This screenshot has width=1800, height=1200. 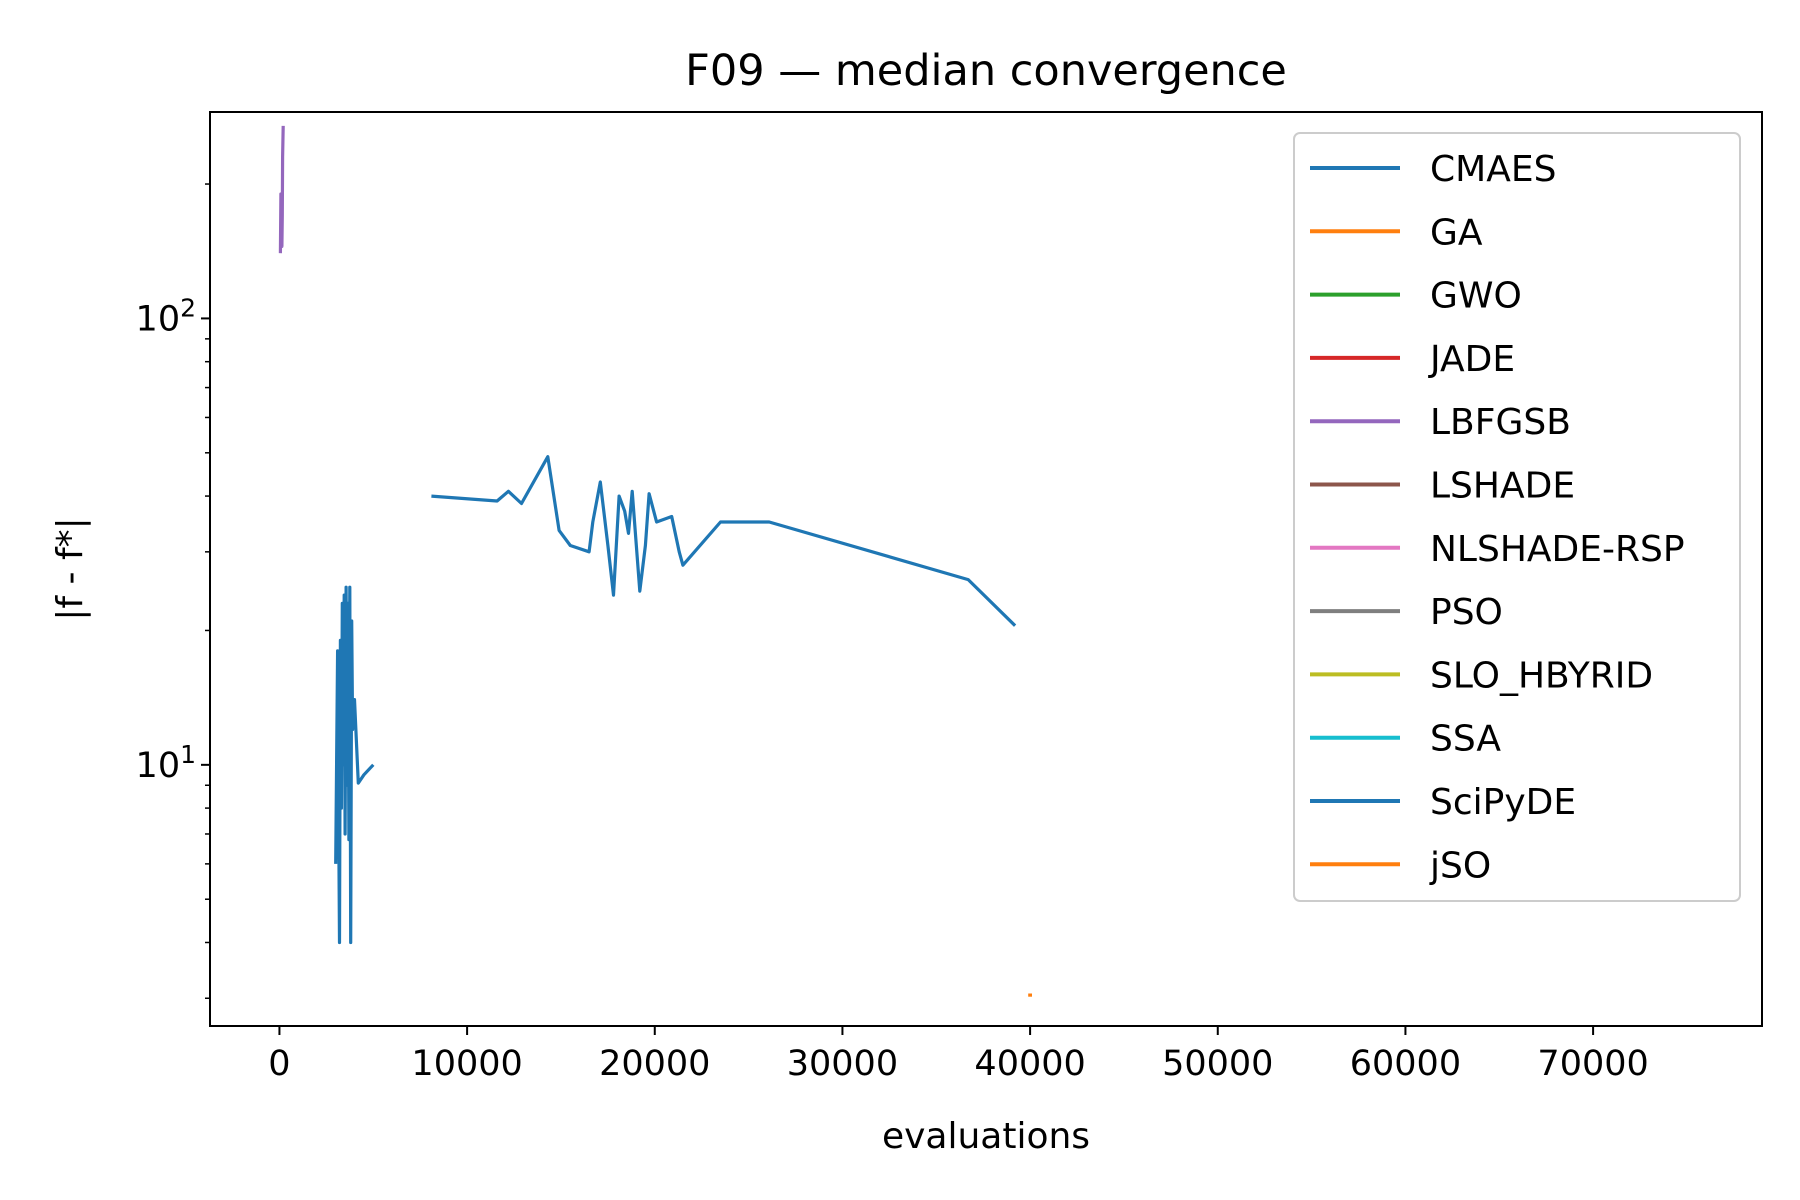 What do you see at coordinates (1405, 1064) in the screenshot?
I see `x-tick-label: 60000` at bounding box center [1405, 1064].